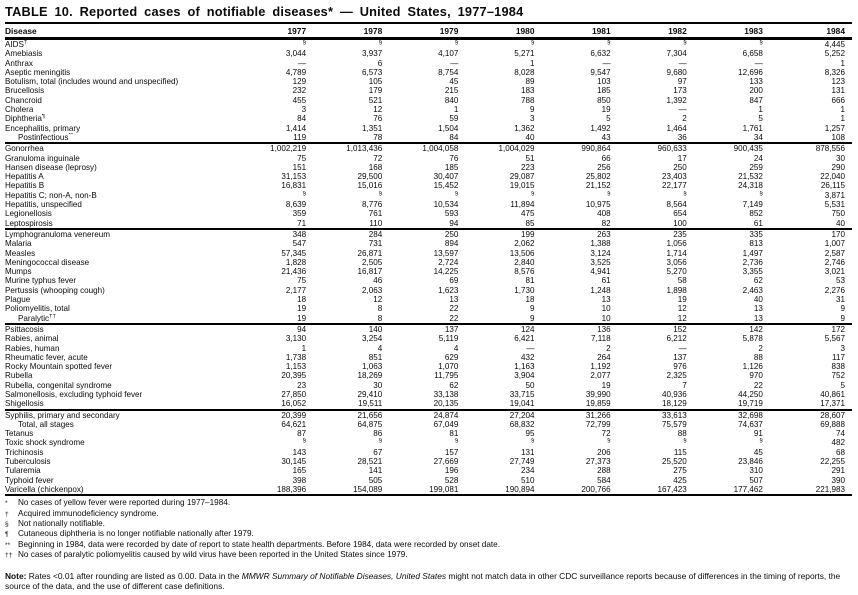 The image size is (858, 595). Describe the element at coordinates (428, 470) in the screenshot. I see `table-row: Tularemia 165 141 196 234 288 275 310 291` at that location.